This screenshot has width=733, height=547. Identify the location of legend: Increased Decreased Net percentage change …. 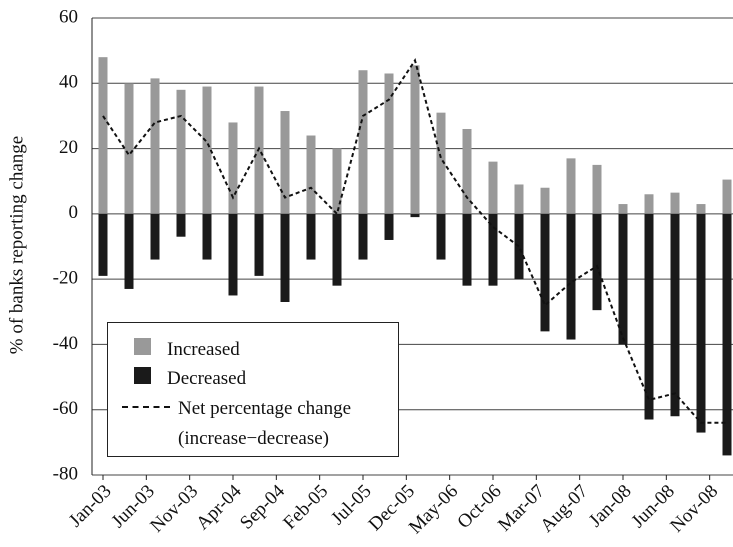
(253, 389).